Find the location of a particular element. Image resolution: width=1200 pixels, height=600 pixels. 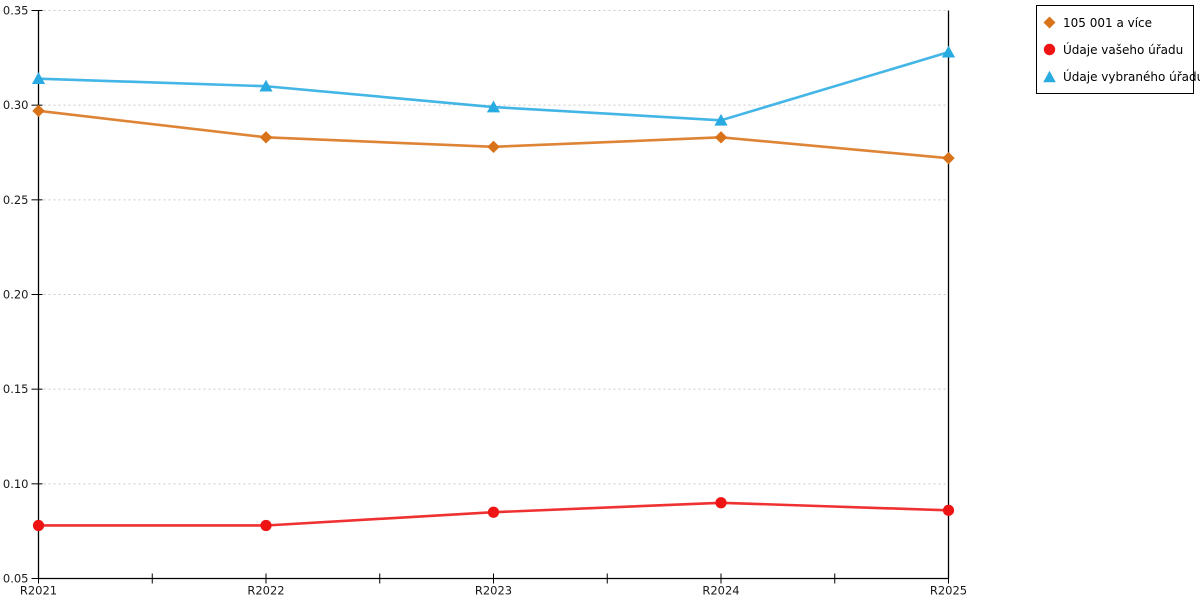

legend-label: 105 001 a více is located at coordinates (1108, 22).